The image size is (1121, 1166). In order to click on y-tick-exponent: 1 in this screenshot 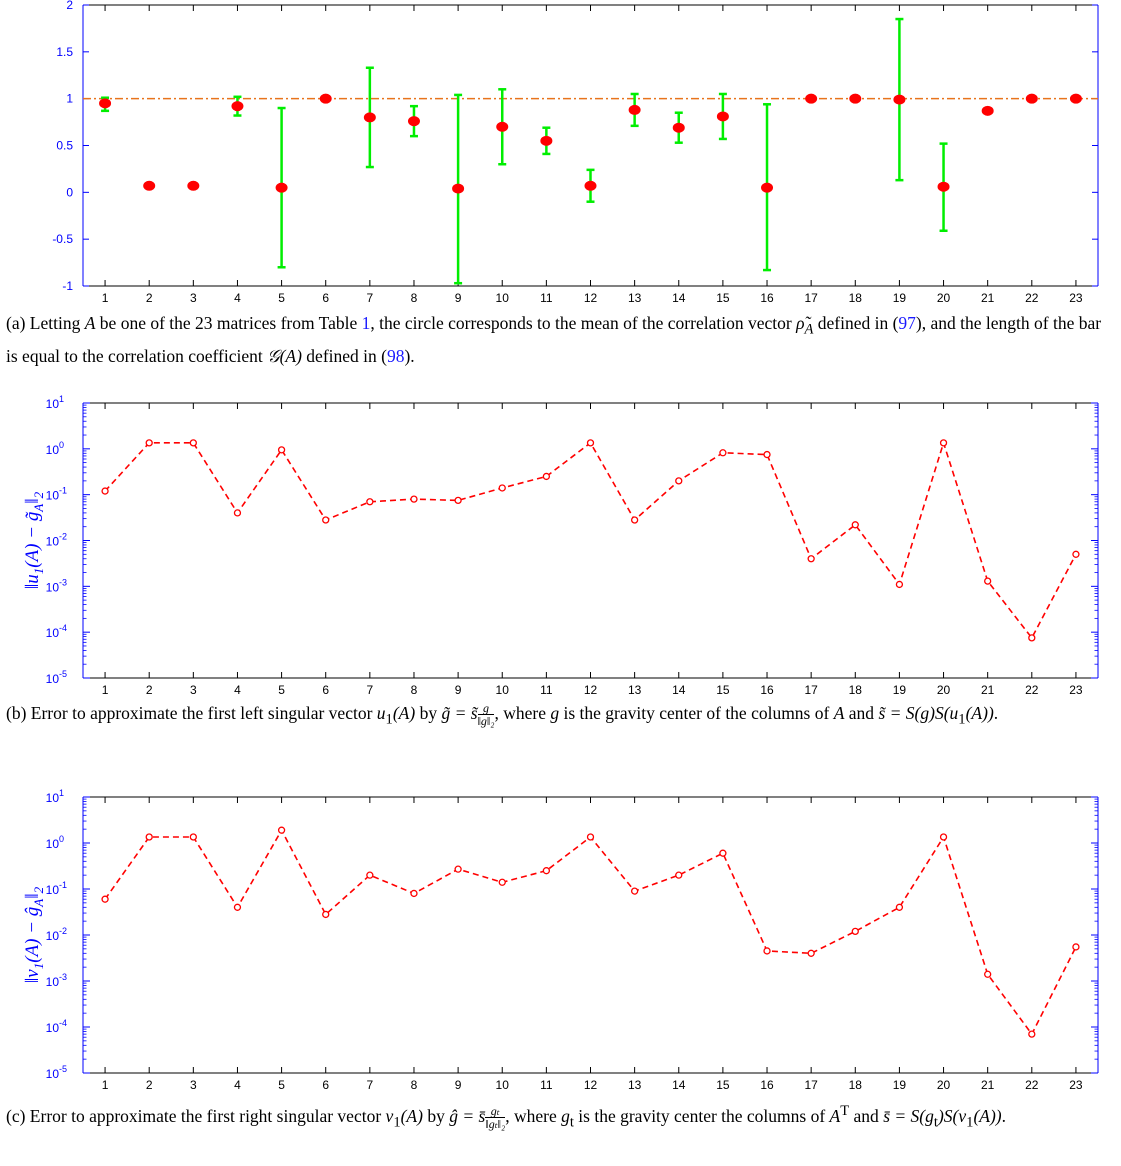, I will do `click(61, 793)`.